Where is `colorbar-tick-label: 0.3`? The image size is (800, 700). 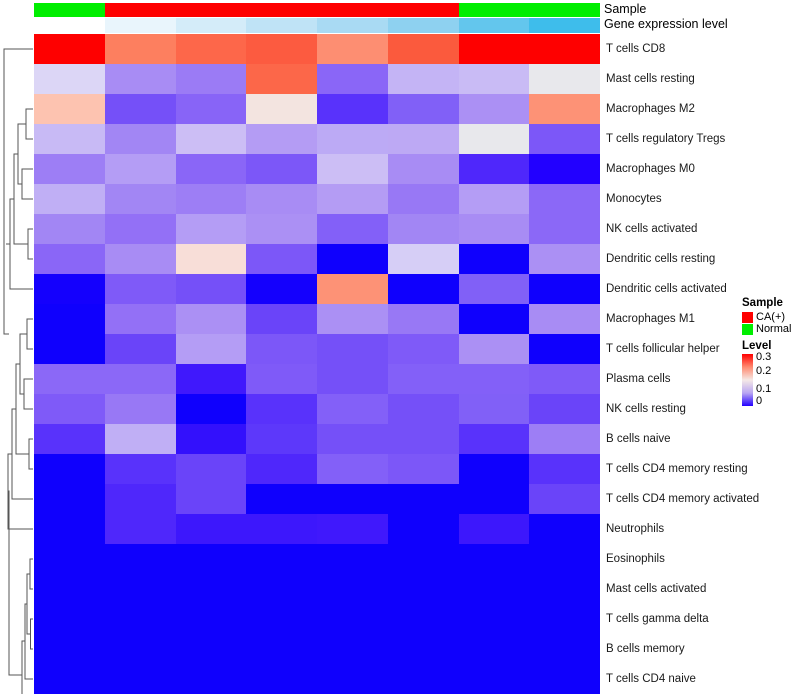
colorbar-tick-label: 0.3 is located at coordinates (764, 357).